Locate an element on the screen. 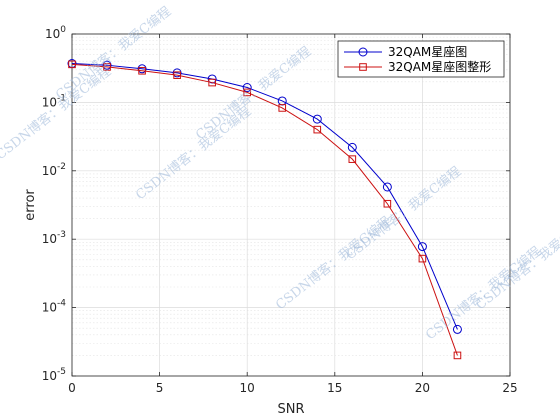  legend-box is located at coordinates (421, 59).